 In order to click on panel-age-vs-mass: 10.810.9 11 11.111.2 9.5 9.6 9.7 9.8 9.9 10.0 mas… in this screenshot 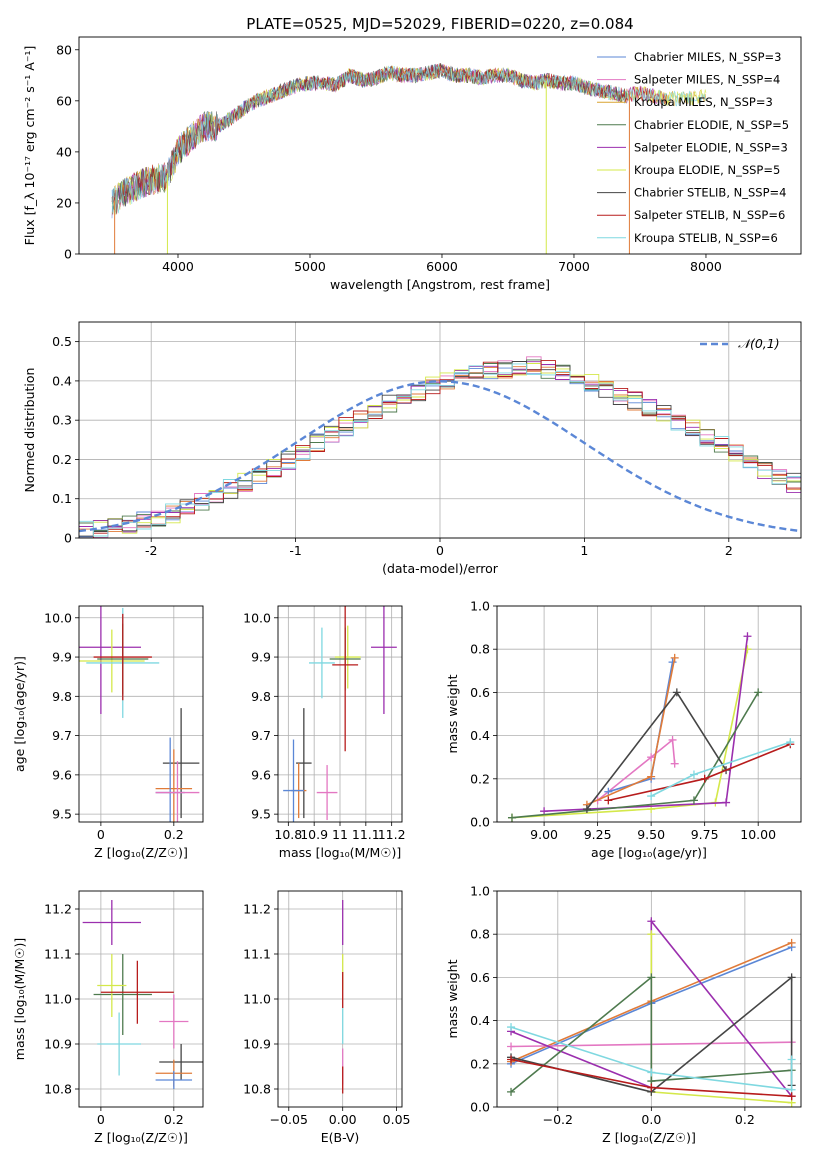, I will do `click(324, 732)`.